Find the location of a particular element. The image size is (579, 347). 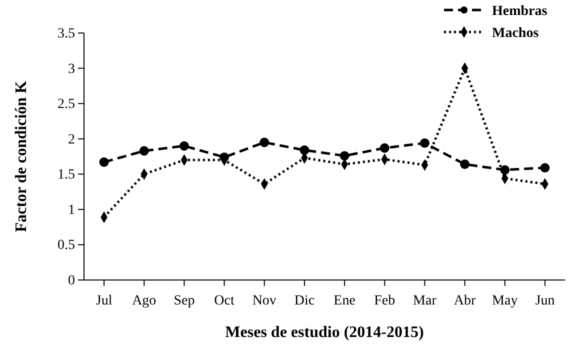

y-tick-label: 0.5 is located at coordinates (66, 246).